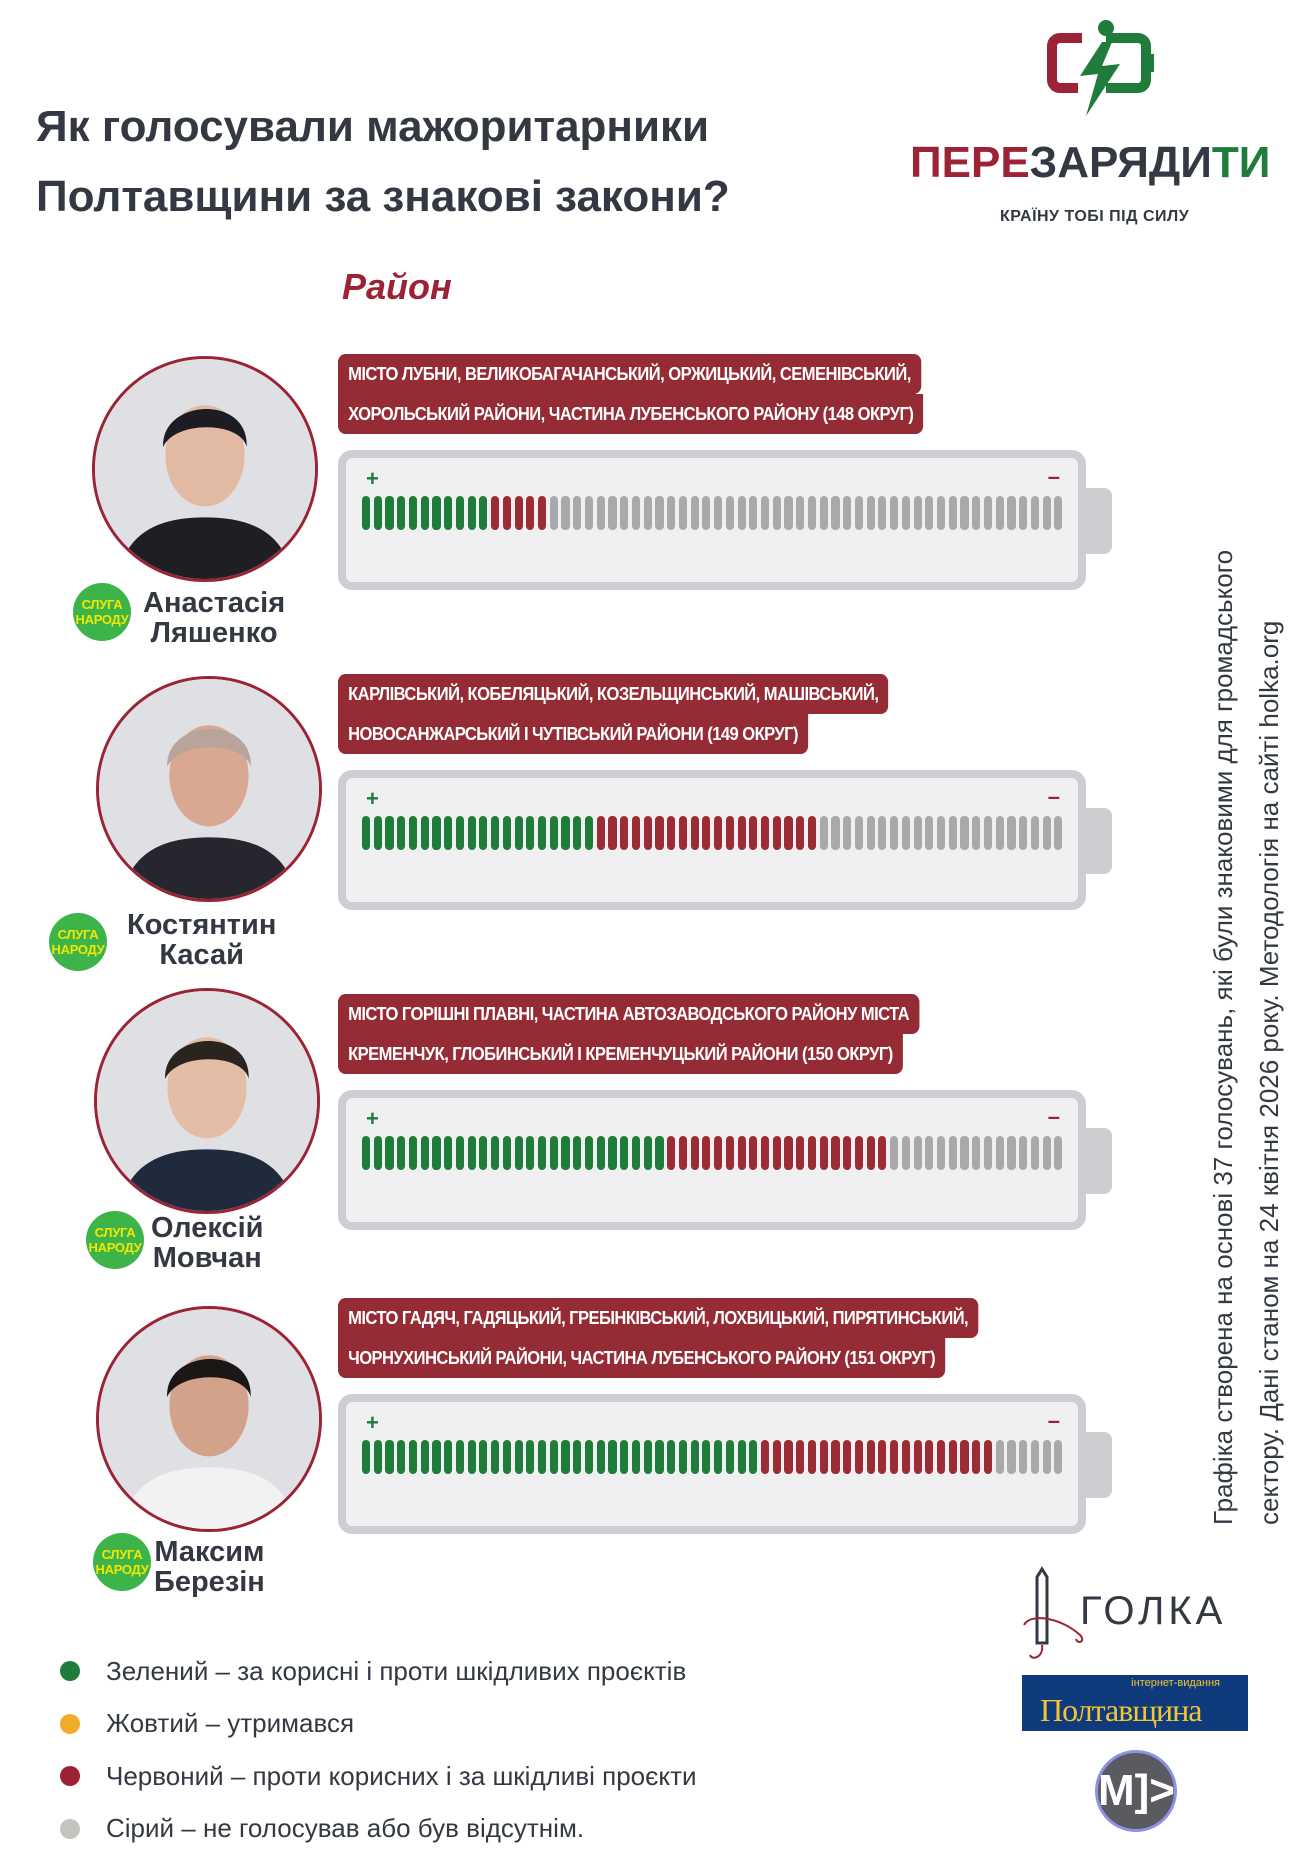  Describe the element at coordinates (209, 1567) in the screenshot. I see `deputy-name: Максим Березін` at that location.